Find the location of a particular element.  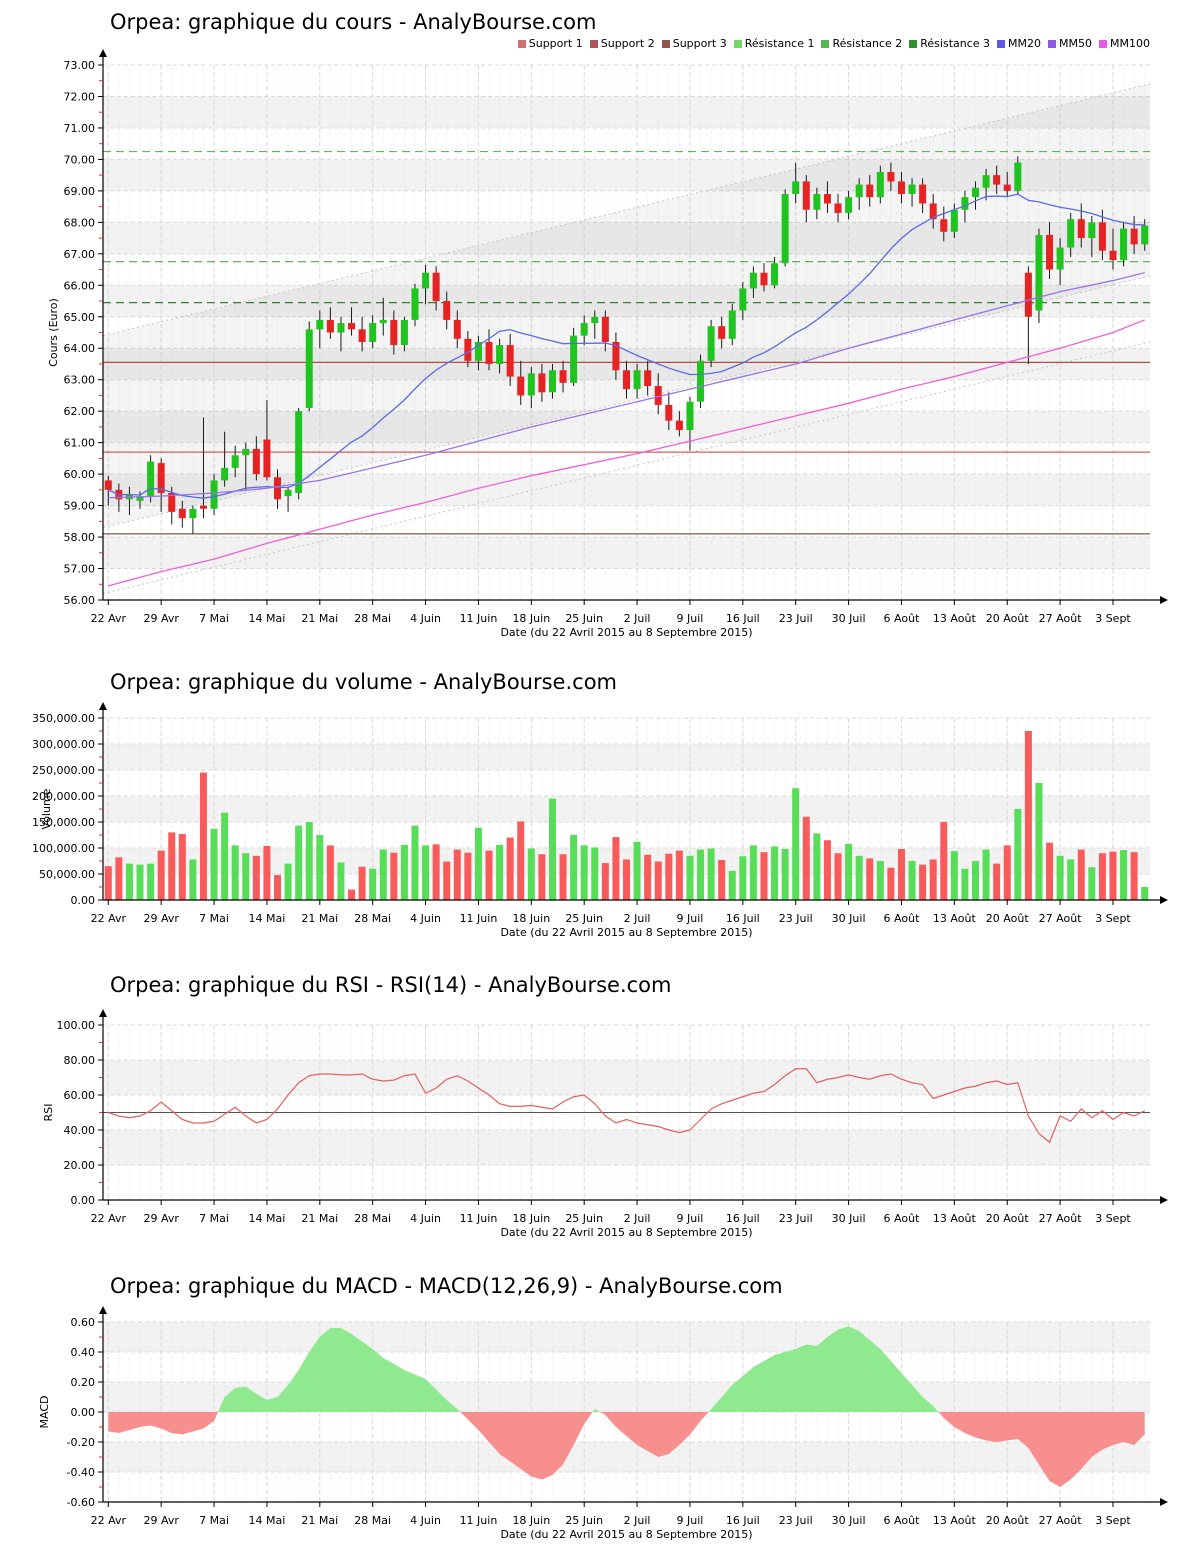

svg-text: 63.00 is located at coordinates (80, 380).